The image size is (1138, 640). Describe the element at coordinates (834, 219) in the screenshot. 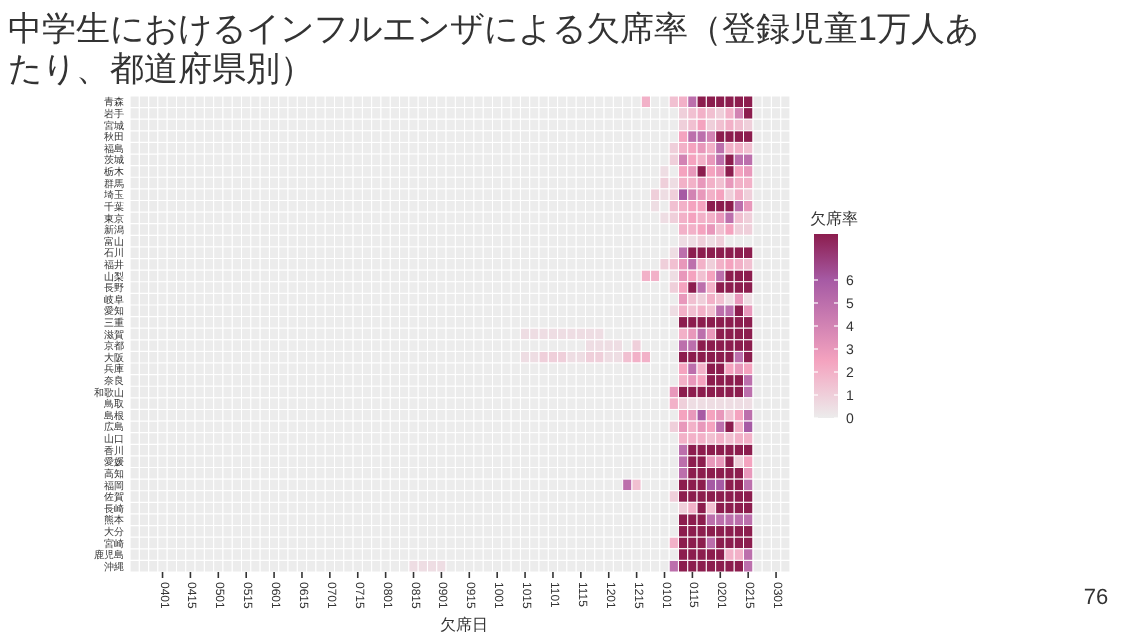

I see `color-bar-title: 欠席率` at that location.